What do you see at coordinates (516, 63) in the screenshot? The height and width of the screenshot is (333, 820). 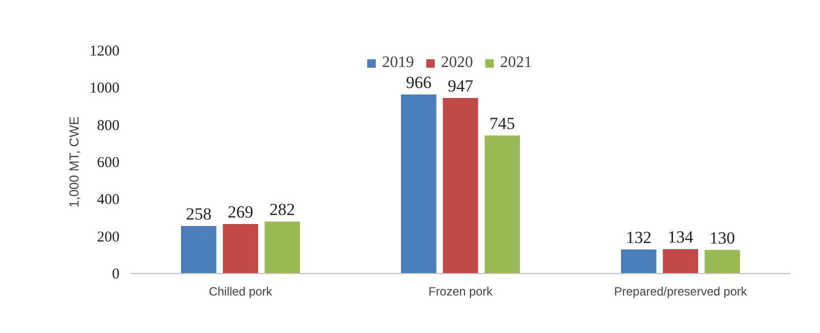 I see `legend-label: 2021` at bounding box center [516, 63].